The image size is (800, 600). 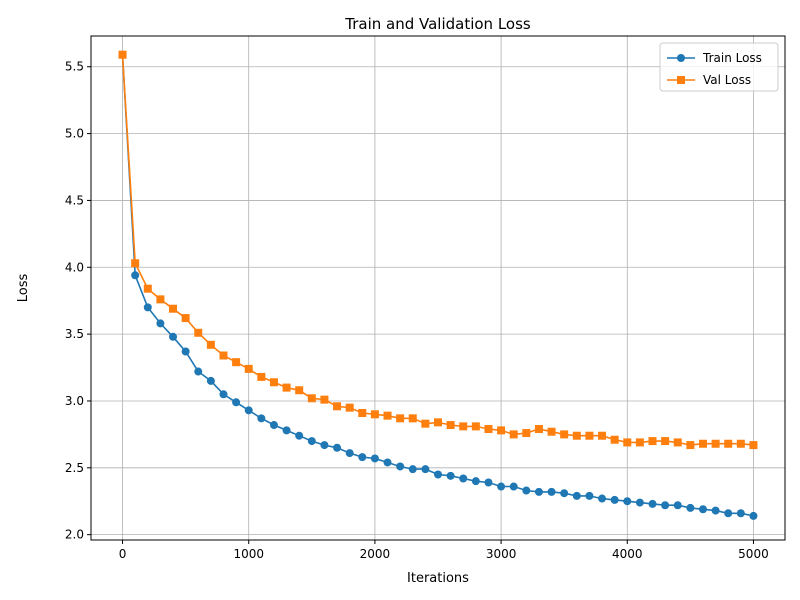 I want to click on train-loss-legend-marker, so click(x=681, y=58).